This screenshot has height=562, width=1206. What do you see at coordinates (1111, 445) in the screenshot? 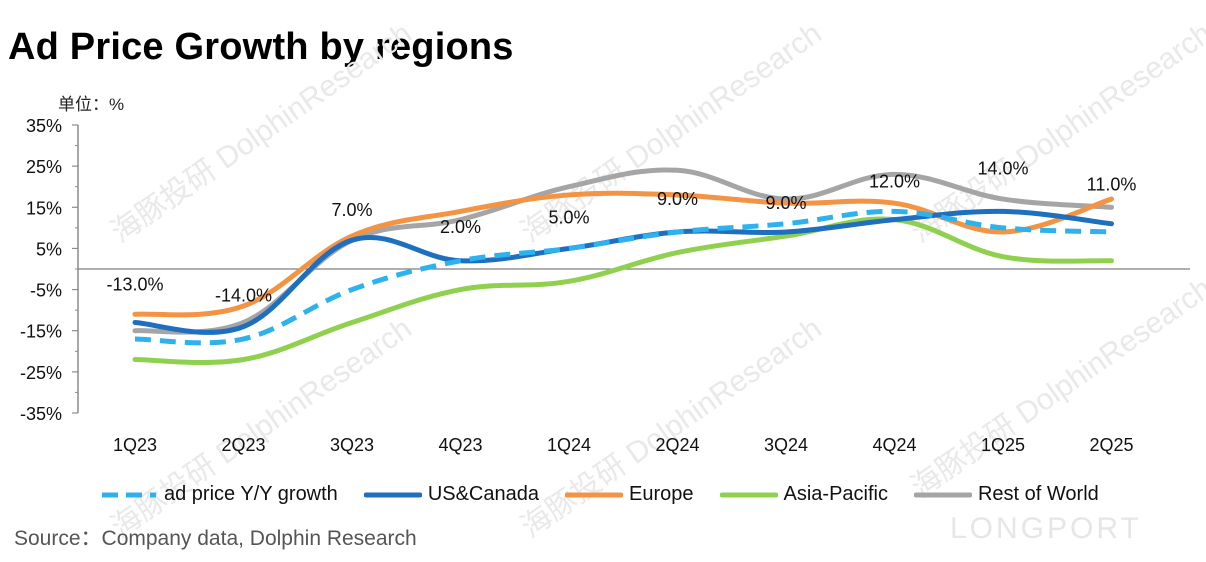
I see `x-tick-label: 2Q25` at bounding box center [1111, 445].